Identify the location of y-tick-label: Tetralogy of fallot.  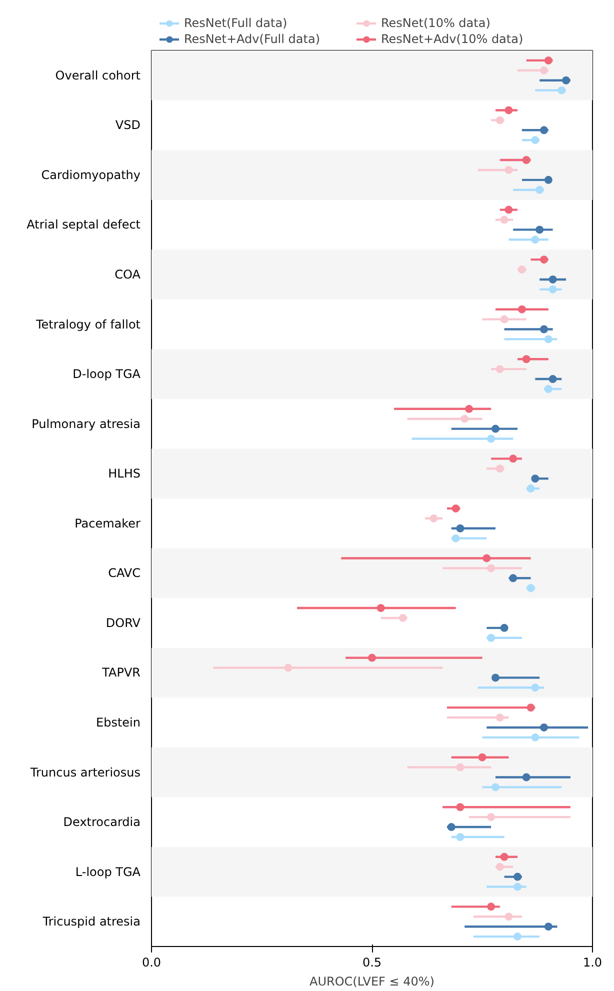
(87, 324).